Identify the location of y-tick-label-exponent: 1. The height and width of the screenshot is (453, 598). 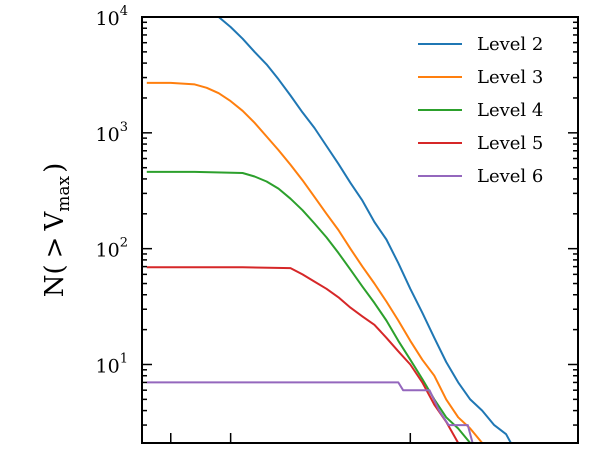
(124, 358).